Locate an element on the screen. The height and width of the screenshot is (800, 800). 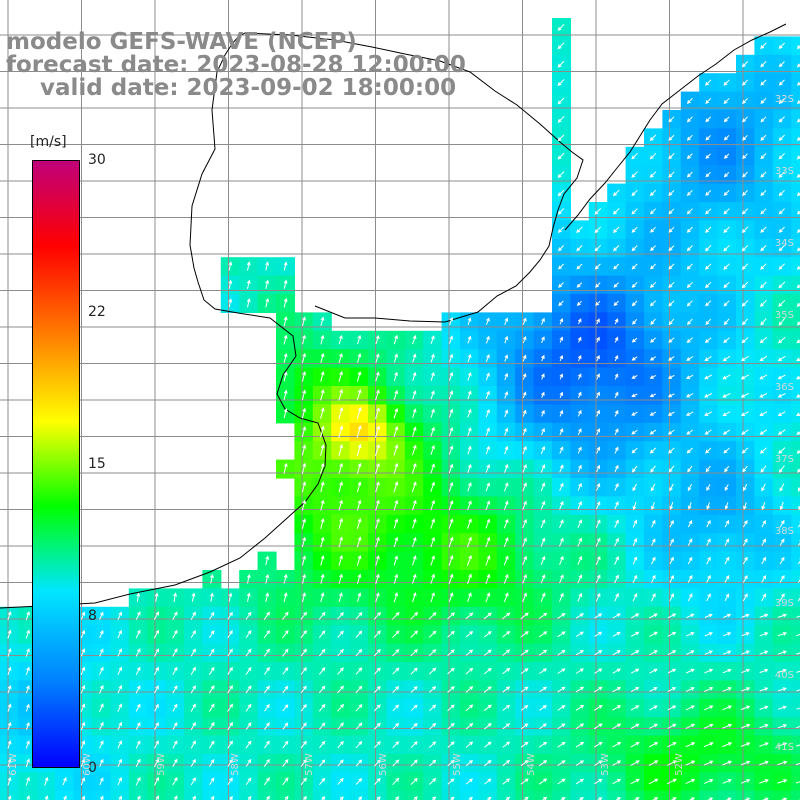
colorbar-tick: 15 is located at coordinates (97, 464).